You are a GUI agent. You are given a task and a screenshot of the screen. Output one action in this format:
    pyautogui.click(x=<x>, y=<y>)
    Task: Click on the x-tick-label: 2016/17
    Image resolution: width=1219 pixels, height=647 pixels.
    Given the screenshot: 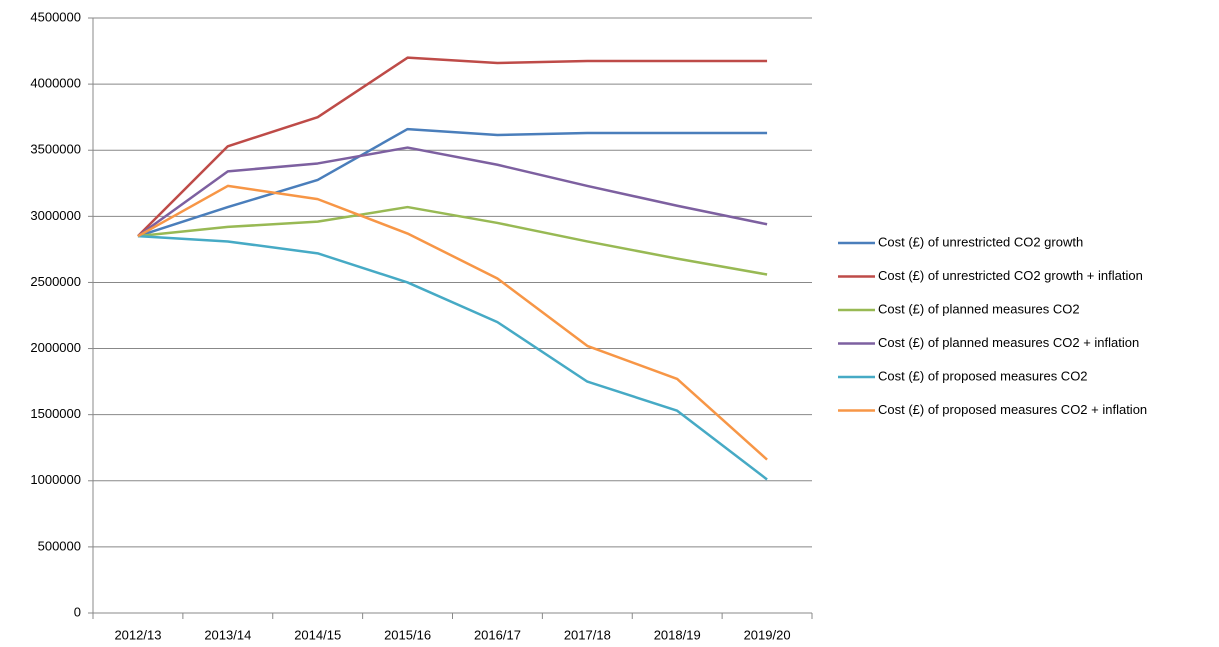 What is the action you would take?
    pyautogui.click(x=497, y=634)
    